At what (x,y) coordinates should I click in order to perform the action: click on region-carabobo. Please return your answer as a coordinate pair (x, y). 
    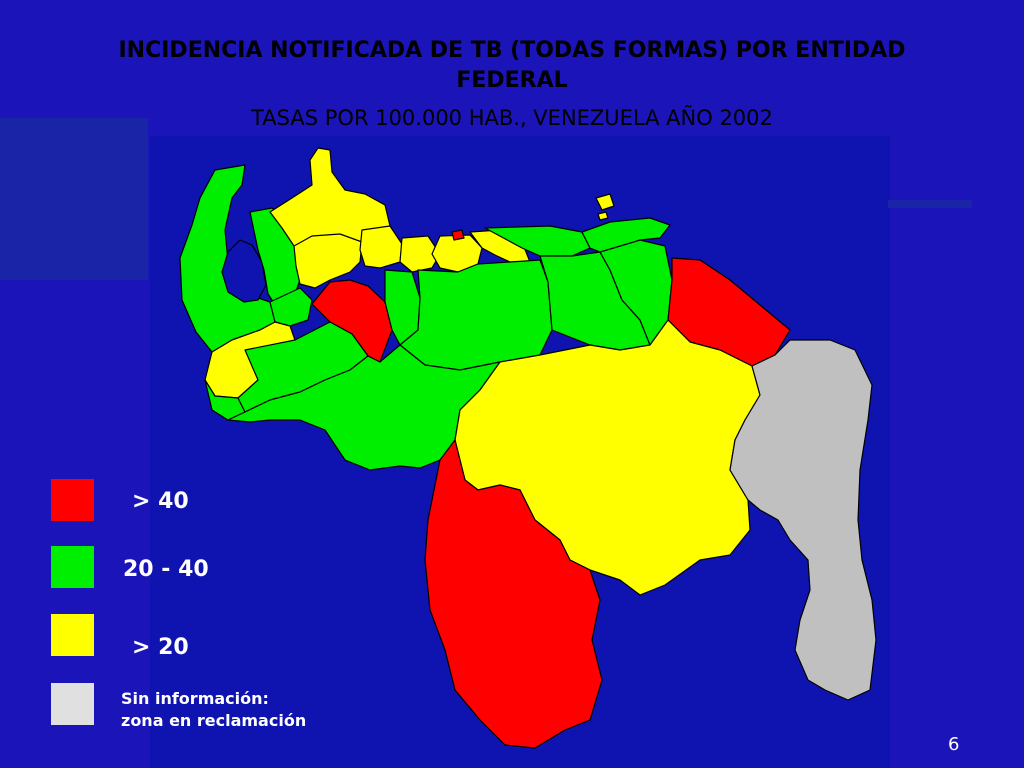
    Looking at the image, I should click on (420, 254).